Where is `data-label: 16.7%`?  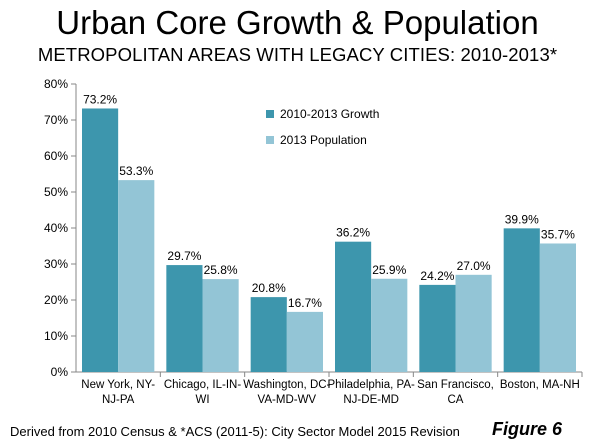 data-label: 16.7% is located at coordinates (305, 303).